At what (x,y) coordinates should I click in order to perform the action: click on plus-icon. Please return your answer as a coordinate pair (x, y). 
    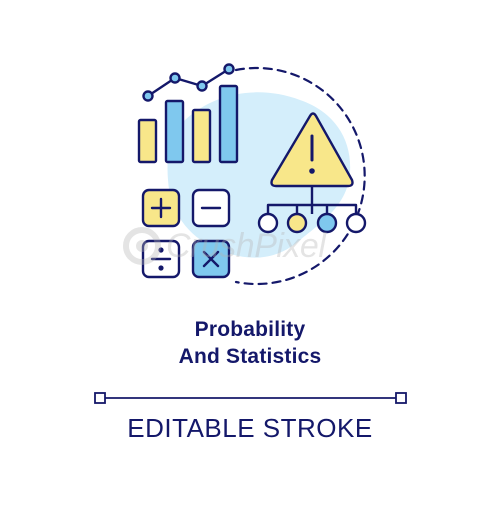
    Looking at the image, I should click on (161, 208).